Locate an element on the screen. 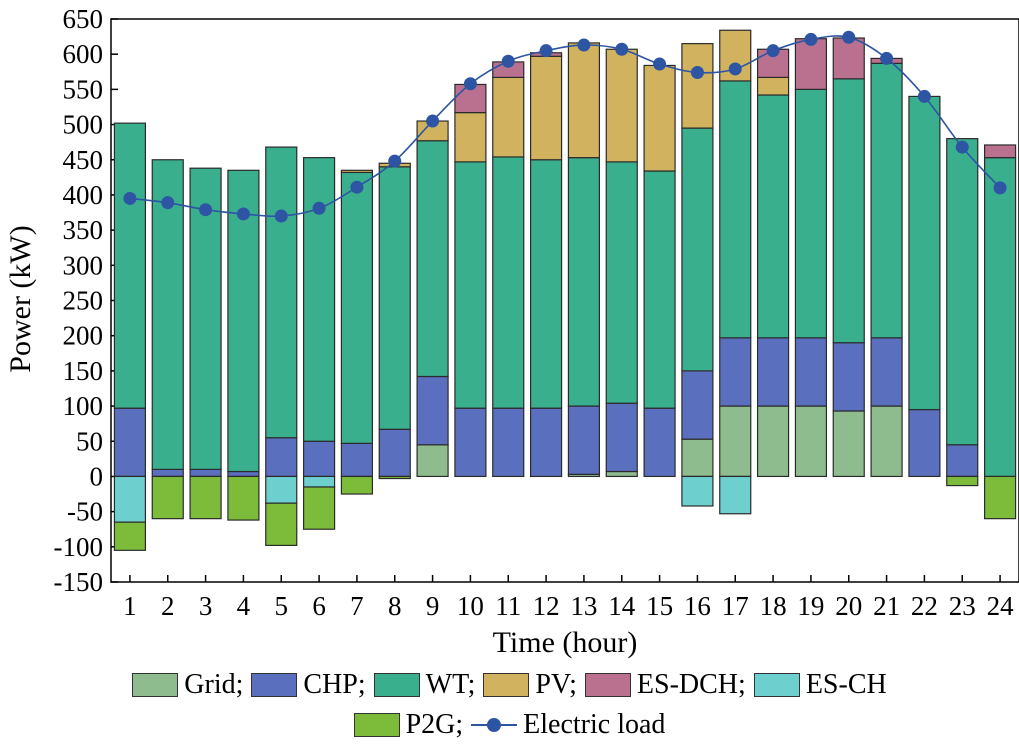  x-tick-label: 4 is located at coordinates (244, 606).